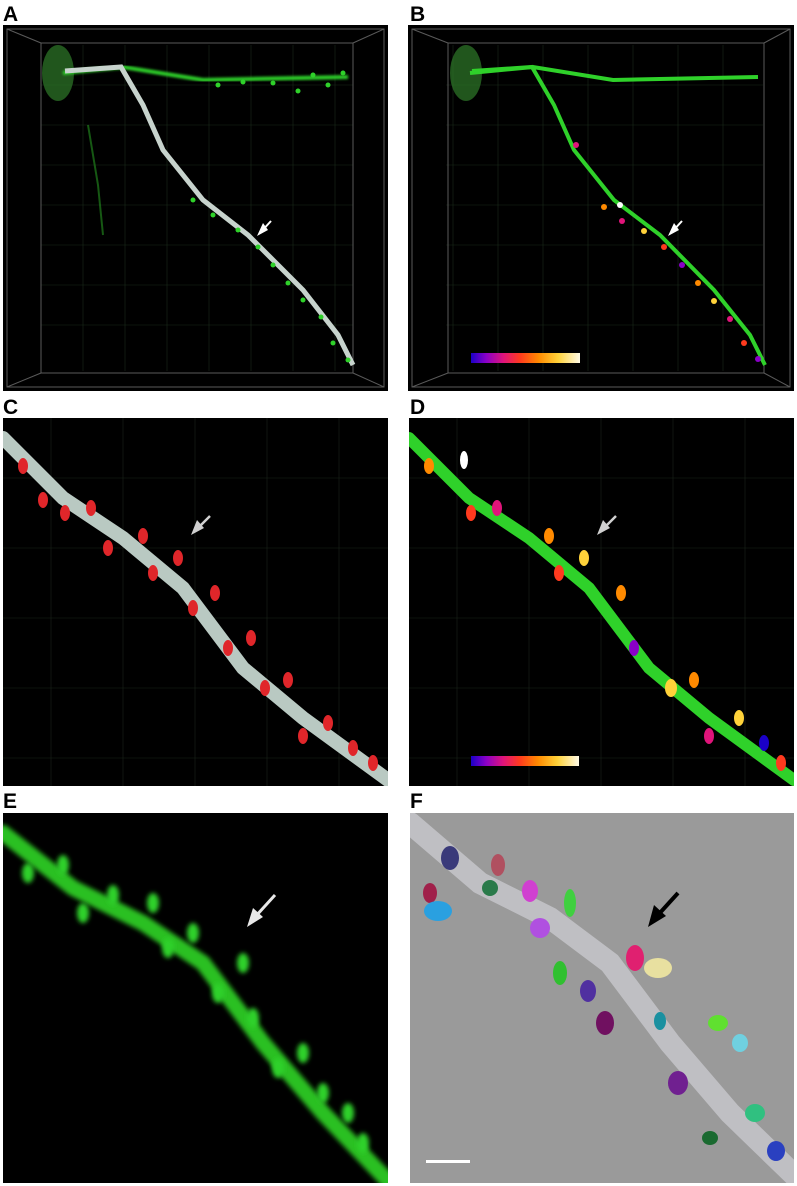 This screenshot has width=797, height=1186. I want to click on background-dendrite, so click(95, 180).